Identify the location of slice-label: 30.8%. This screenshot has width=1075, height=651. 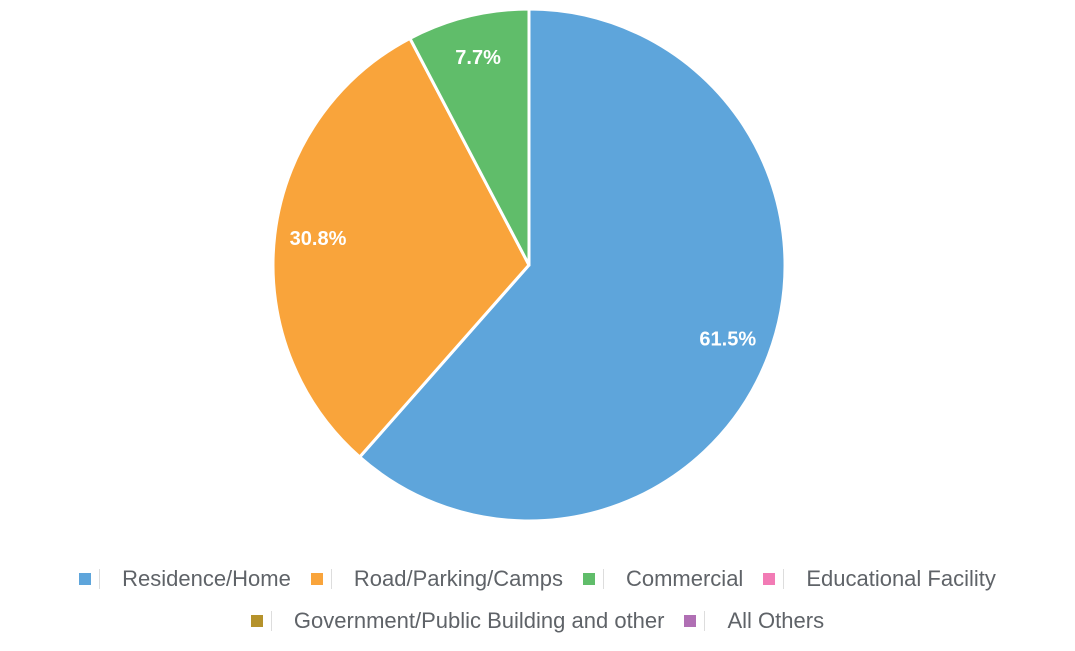
(318, 239).